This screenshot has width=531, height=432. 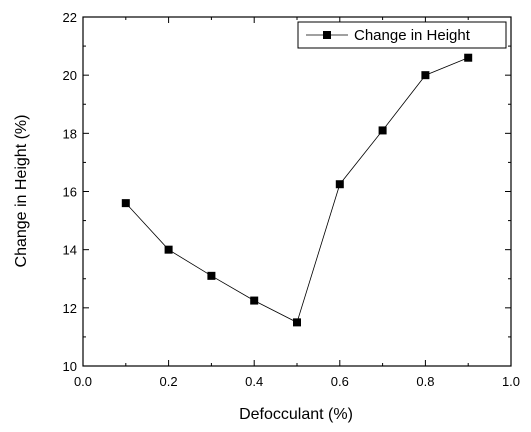 I want to click on x-axis-tick-label: 0.2, so click(x=169, y=381).